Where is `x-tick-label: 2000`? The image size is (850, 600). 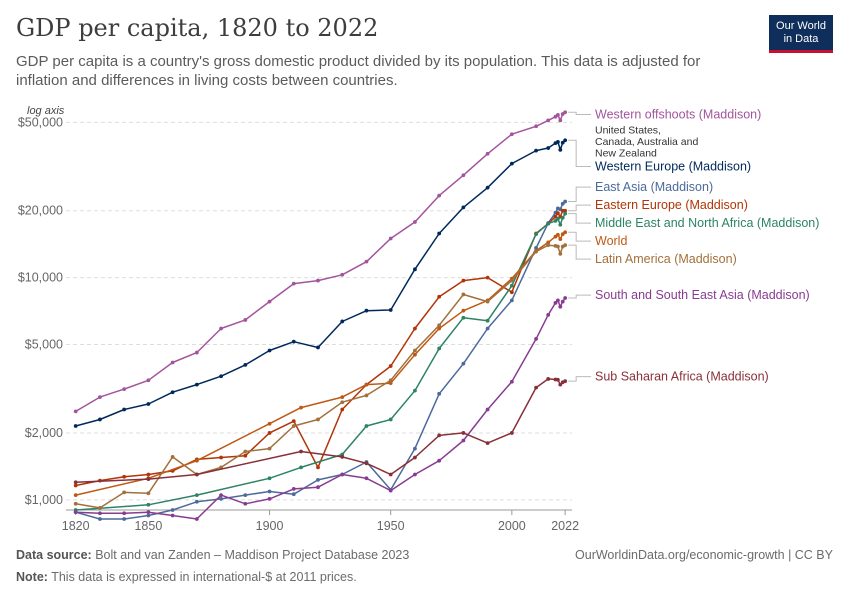
x-tick-label: 2000 is located at coordinates (512, 526).